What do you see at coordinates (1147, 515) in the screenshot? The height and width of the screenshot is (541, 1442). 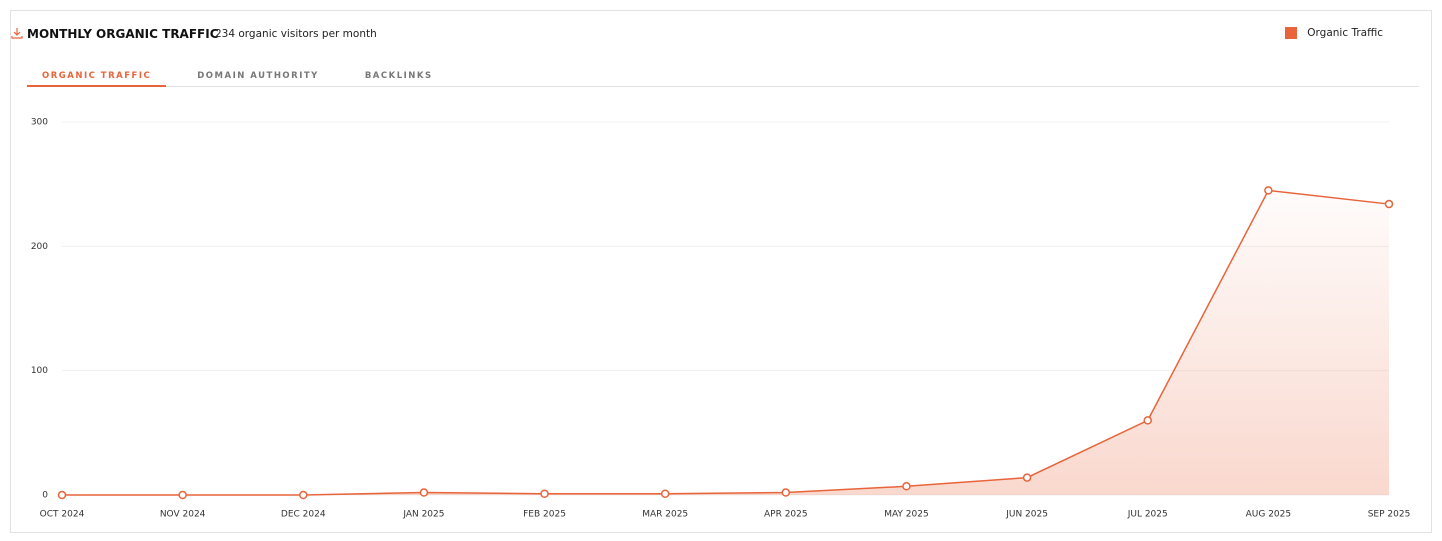 I see `x-tick-label: JUL 2025` at bounding box center [1147, 515].